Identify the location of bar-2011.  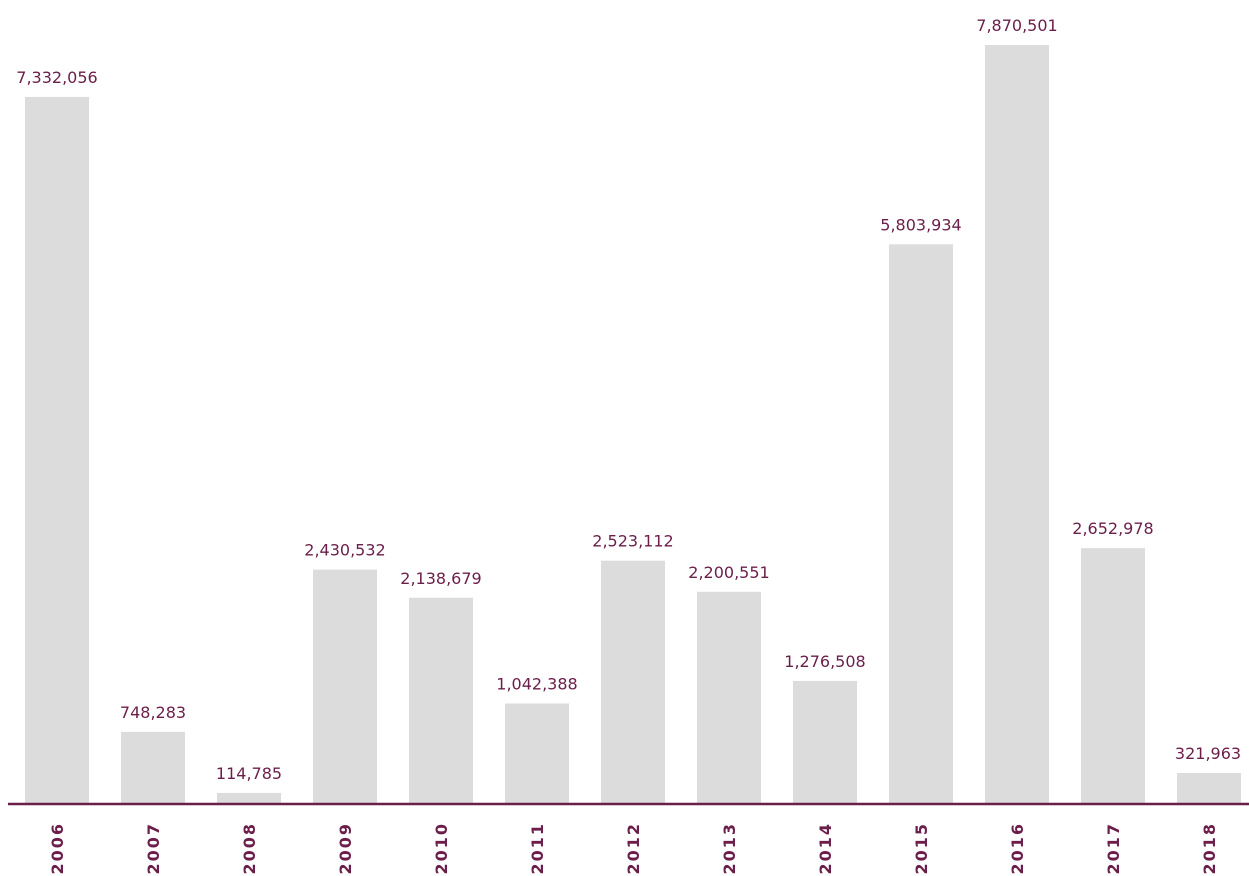
(537, 753).